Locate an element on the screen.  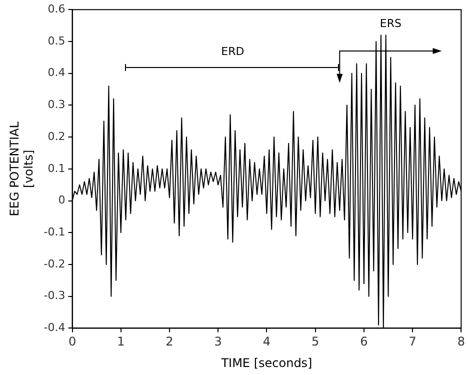
y-tick-label: -0.3 is located at coordinates (55, 295).